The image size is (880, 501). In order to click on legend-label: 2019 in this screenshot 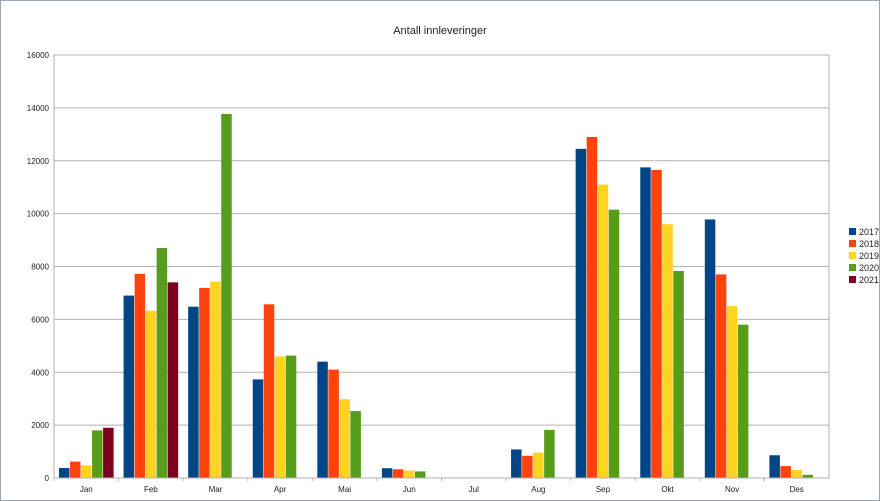, I will do `click(869, 256)`.